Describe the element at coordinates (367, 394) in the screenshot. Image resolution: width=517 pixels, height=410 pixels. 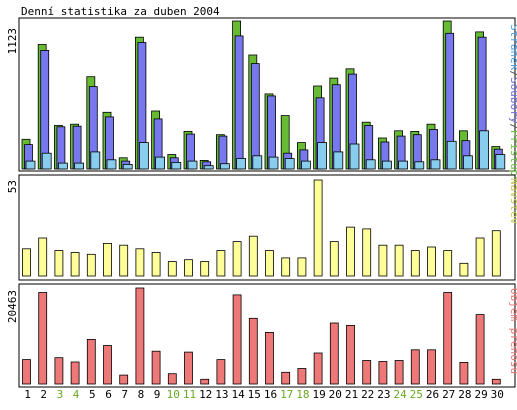
I see `x-tick-label: 22` at that location.